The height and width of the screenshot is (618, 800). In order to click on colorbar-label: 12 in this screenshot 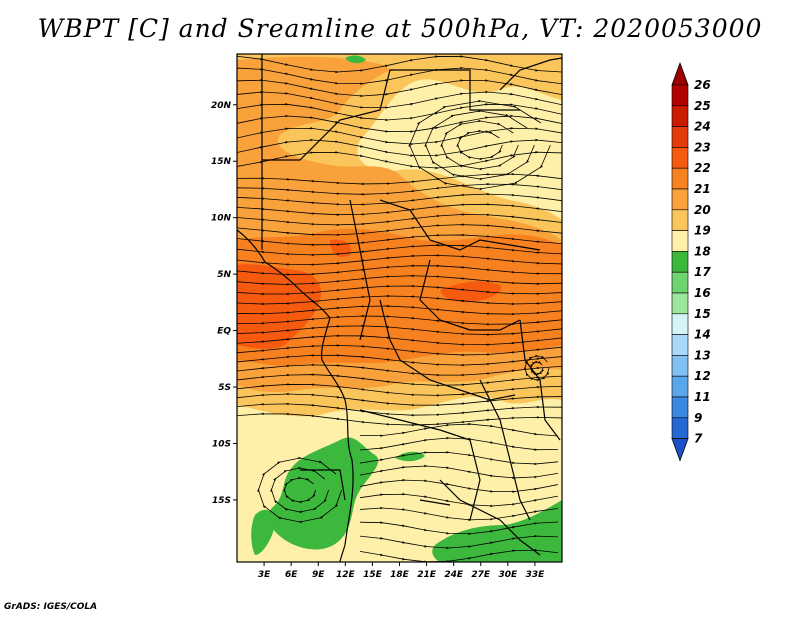, I will do `click(702, 376)`.